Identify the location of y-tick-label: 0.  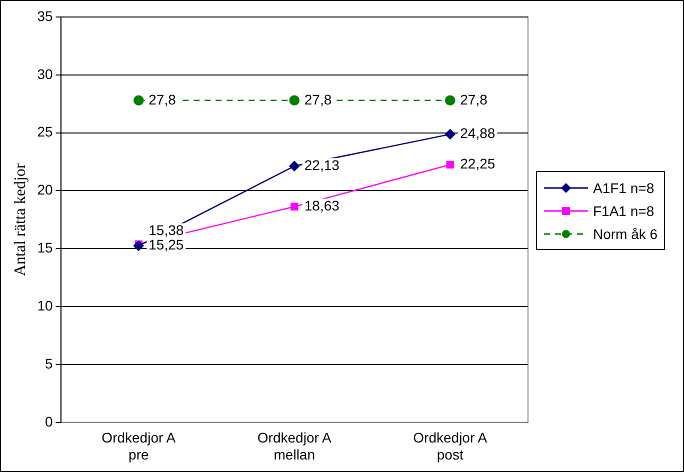
(48, 421).